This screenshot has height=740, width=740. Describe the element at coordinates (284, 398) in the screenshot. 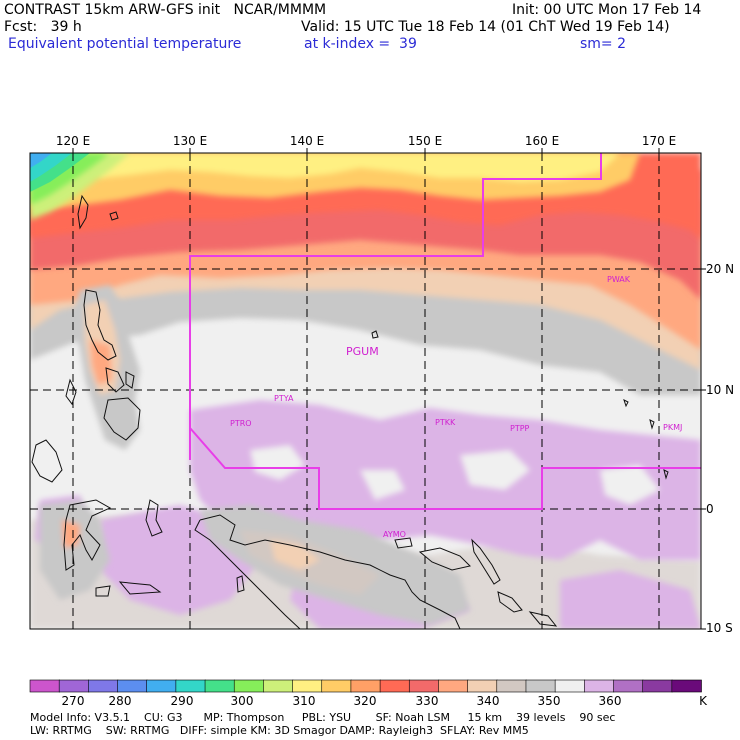

I see `station-ptya: PTYA` at that location.